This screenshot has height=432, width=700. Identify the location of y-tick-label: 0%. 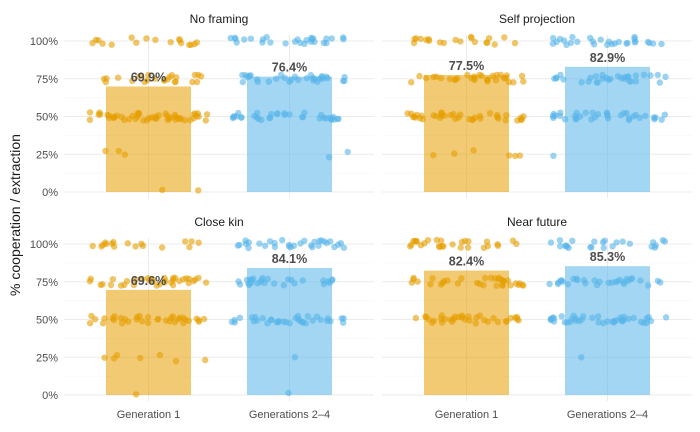
(50, 193).